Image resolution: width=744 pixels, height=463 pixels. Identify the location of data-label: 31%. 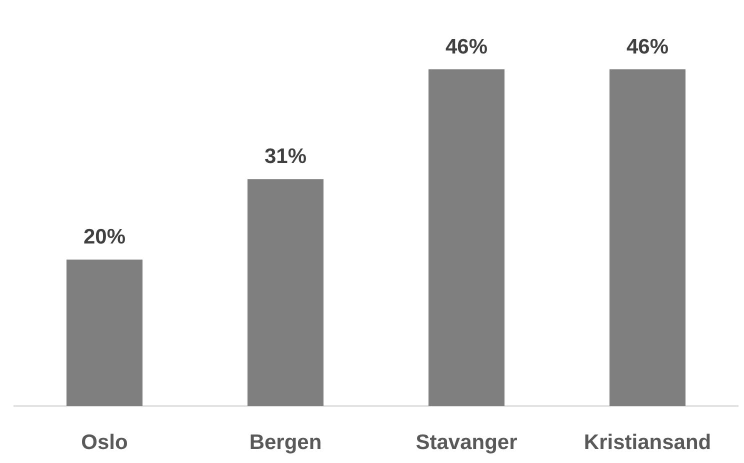
(285, 156).